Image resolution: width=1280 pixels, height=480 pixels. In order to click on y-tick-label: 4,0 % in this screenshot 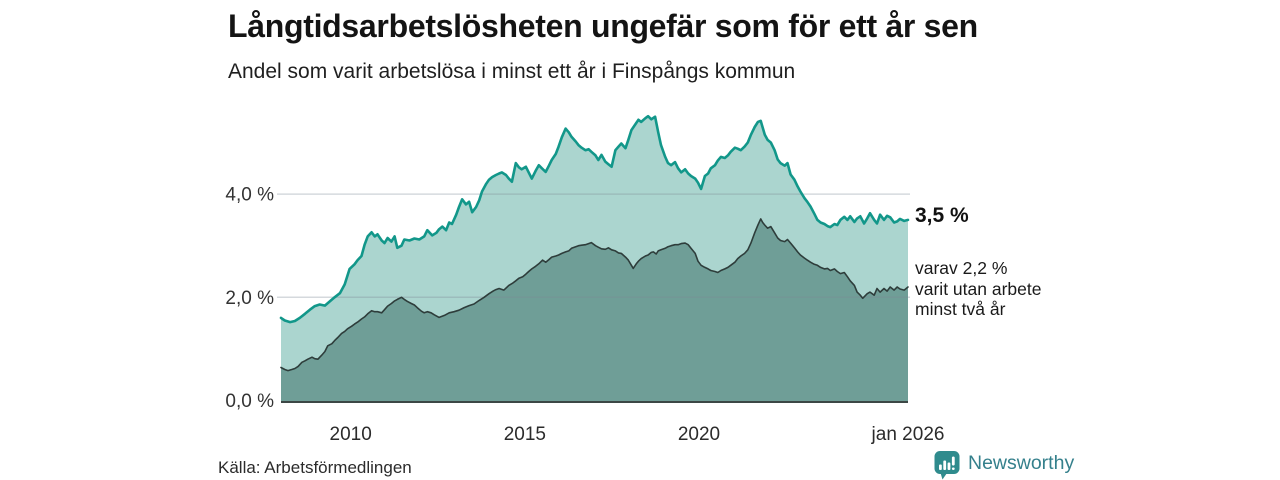, I will do `click(249, 195)`.